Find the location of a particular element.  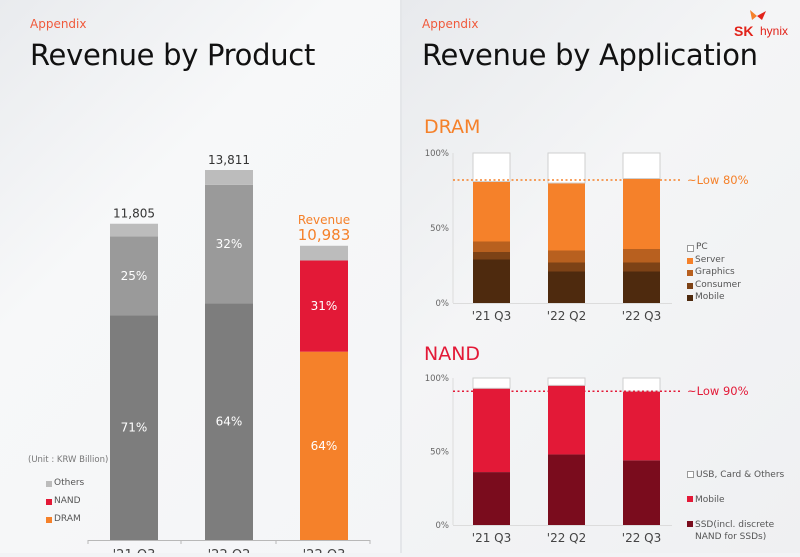

legend-label: NAND is located at coordinates (67, 501).